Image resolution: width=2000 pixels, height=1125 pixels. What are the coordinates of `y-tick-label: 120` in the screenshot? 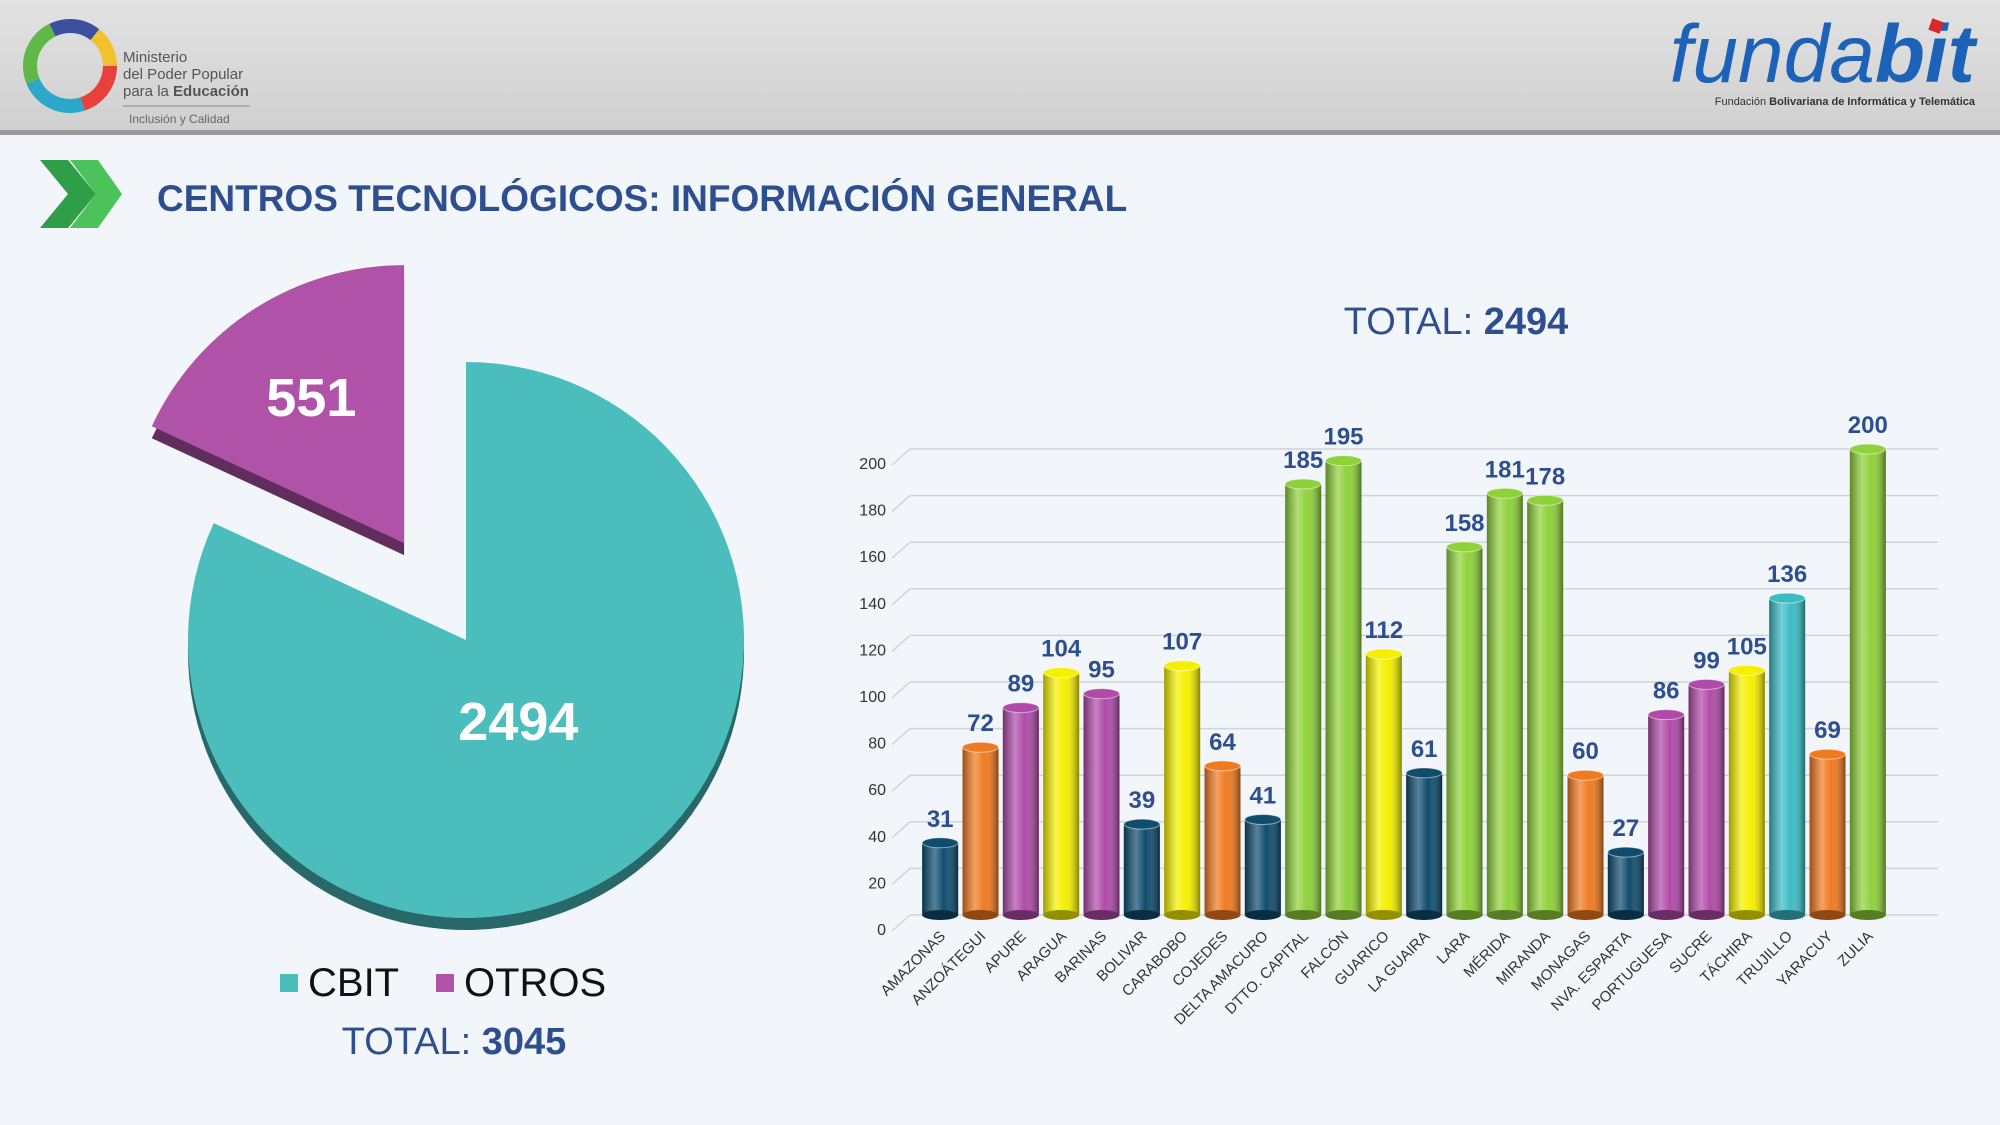 It's located at (872, 650).